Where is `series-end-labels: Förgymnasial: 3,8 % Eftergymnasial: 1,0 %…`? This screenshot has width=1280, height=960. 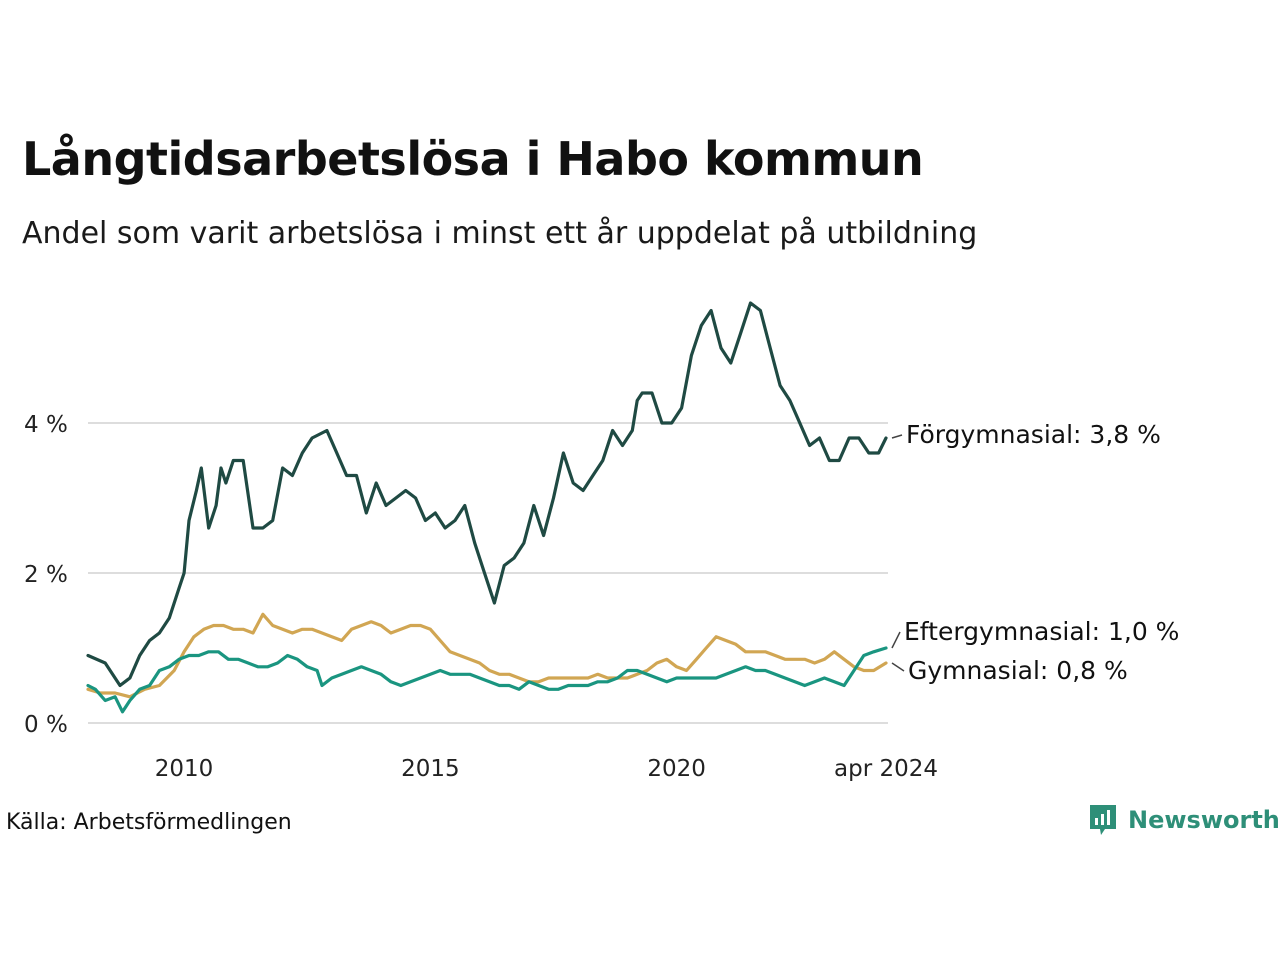
series-end-labels: Förgymnasial: 3,8 % Eftergymnasial: 1,0 %… is located at coordinates (1035, 552).